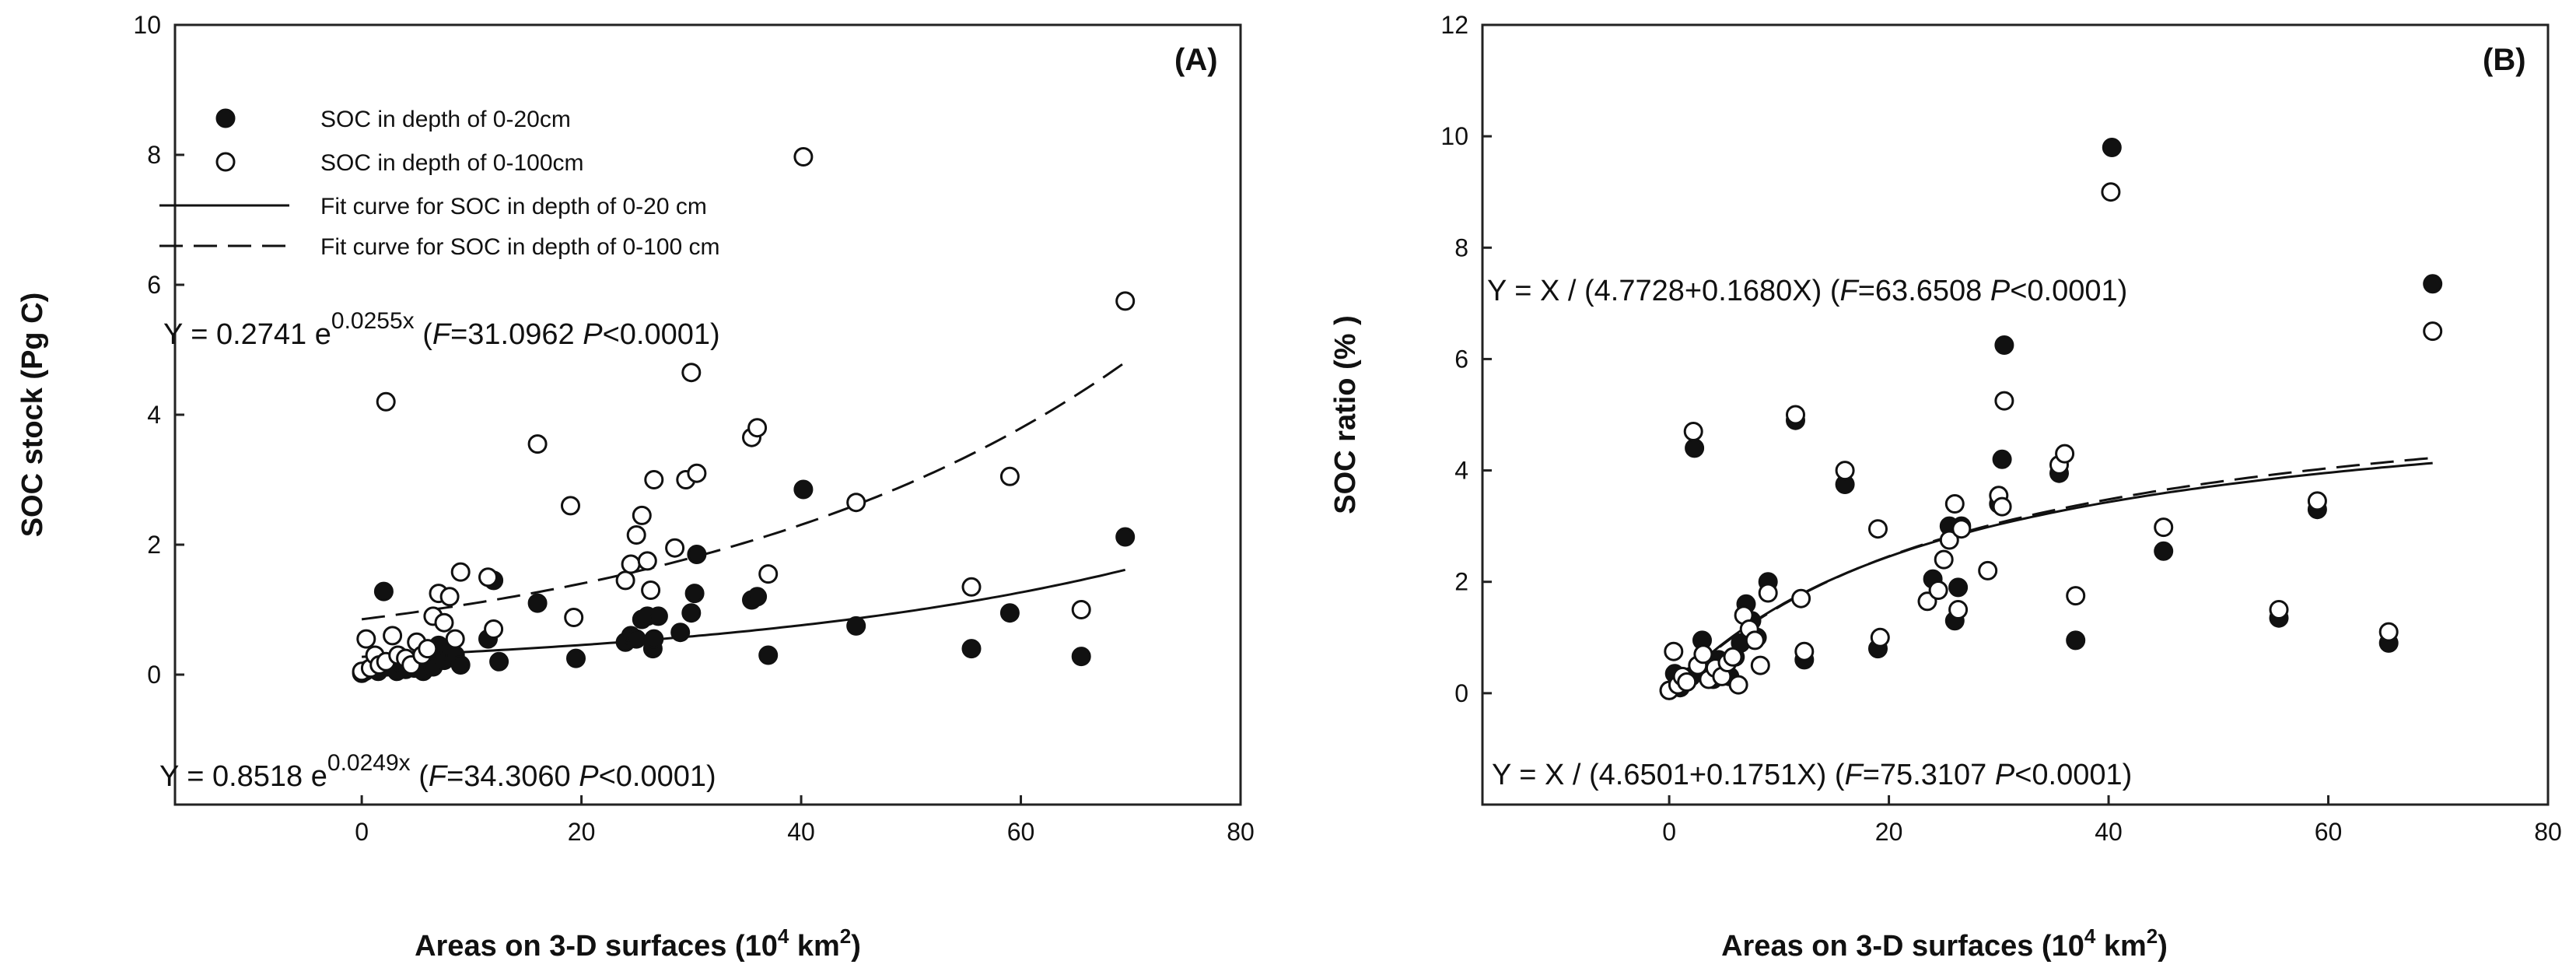  Describe the element at coordinates (226, 162) in the screenshot. I see `legend-marker-open` at that location.